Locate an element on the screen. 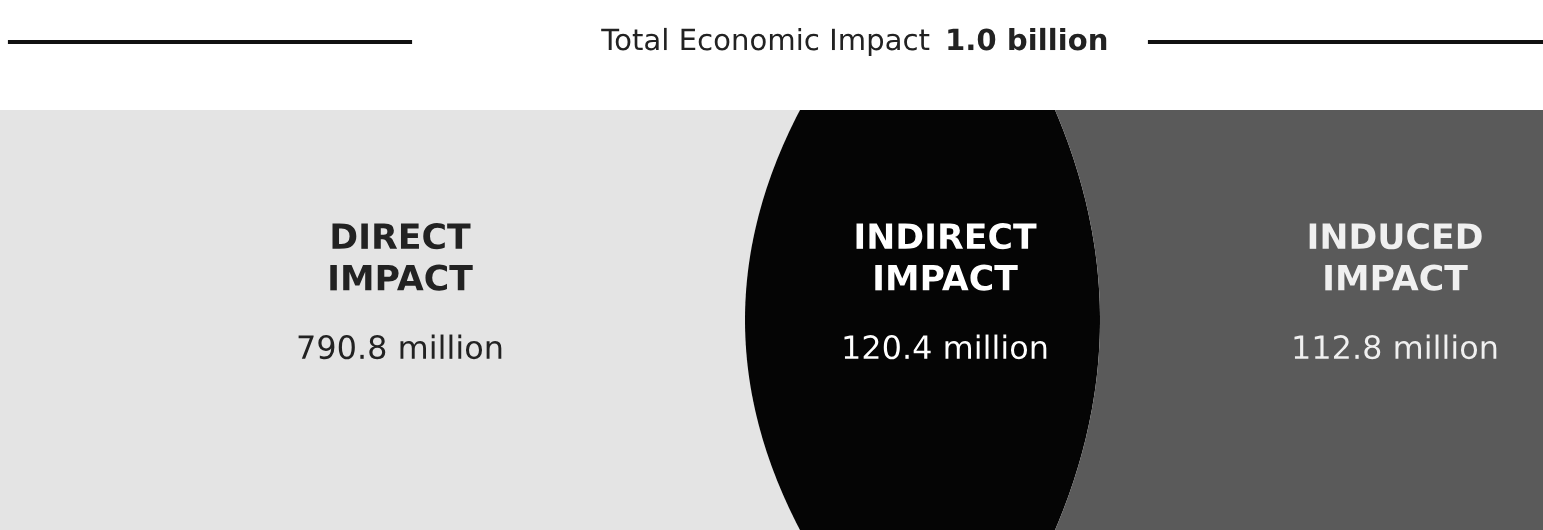 The width and height of the screenshot is (1543, 530). category-label: INDIRECT IMPACT is located at coordinates (946, 257).